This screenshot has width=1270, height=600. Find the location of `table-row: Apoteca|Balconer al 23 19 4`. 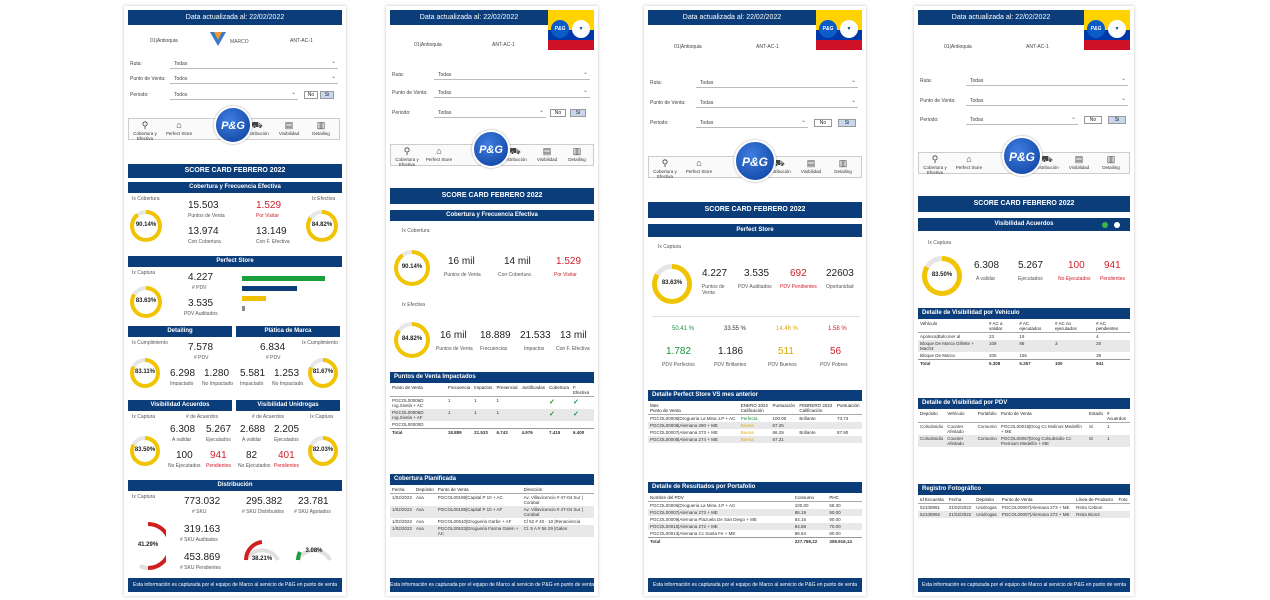

table-row: Apoteca|Balconer al 23 19 4 is located at coordinates (1024, 337).